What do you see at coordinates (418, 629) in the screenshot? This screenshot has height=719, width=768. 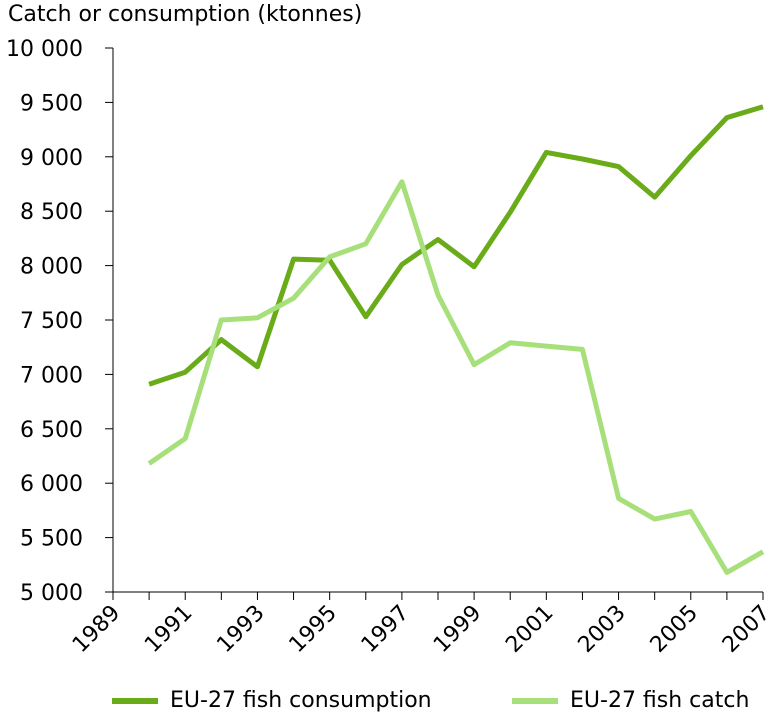 I see `x-tick-labels: 1989 1991 1993 1995 1997 1999 2001 2003 2005 2007` at bounding box center [418, 629].